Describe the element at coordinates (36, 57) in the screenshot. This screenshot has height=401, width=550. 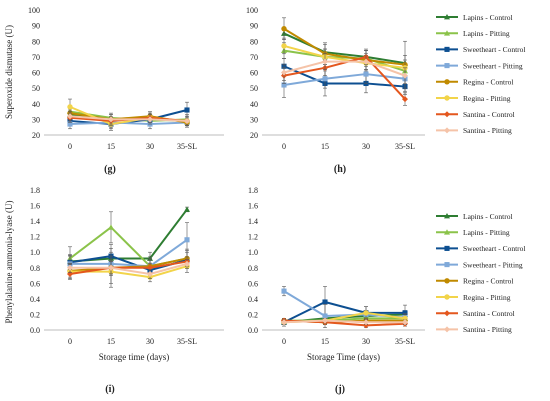
I see `y-tick-label: 70` at that location.